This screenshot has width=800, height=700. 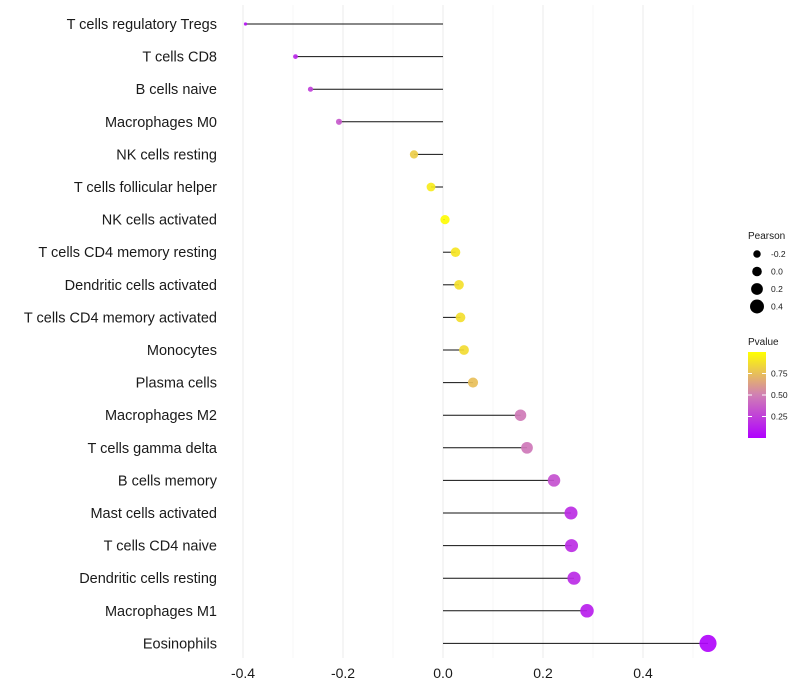 What do you see at coordinates (127, 253) in the screenshot?
I see `category-label: T cells CD4 memory resting` at bounding box center [127, 253].